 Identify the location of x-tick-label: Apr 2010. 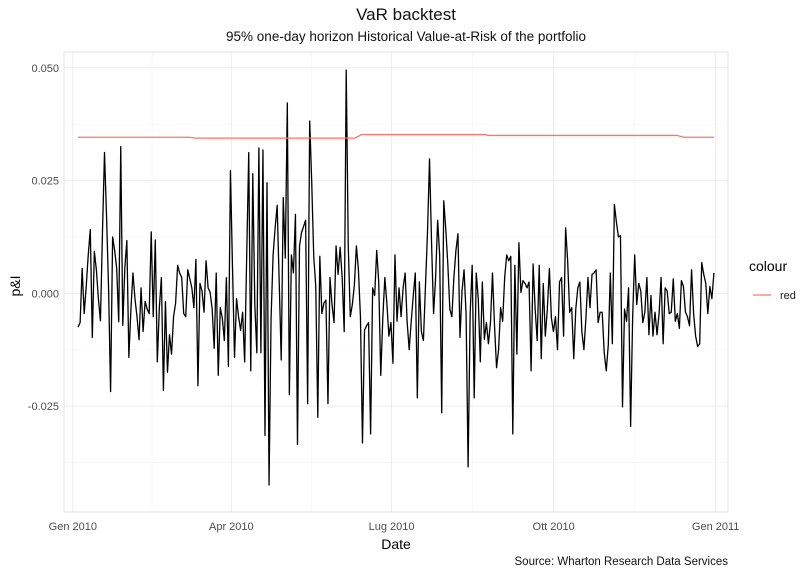
(231, 527).